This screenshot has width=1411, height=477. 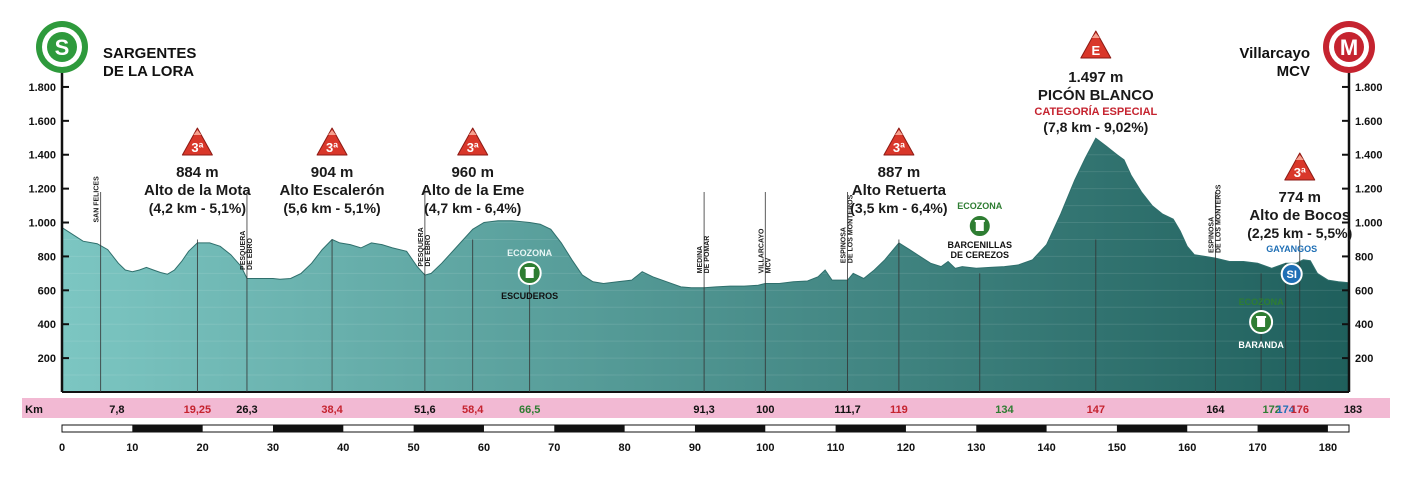 I want to click on summit-altitude: 1.497 m, so click(x=1095, y=77).